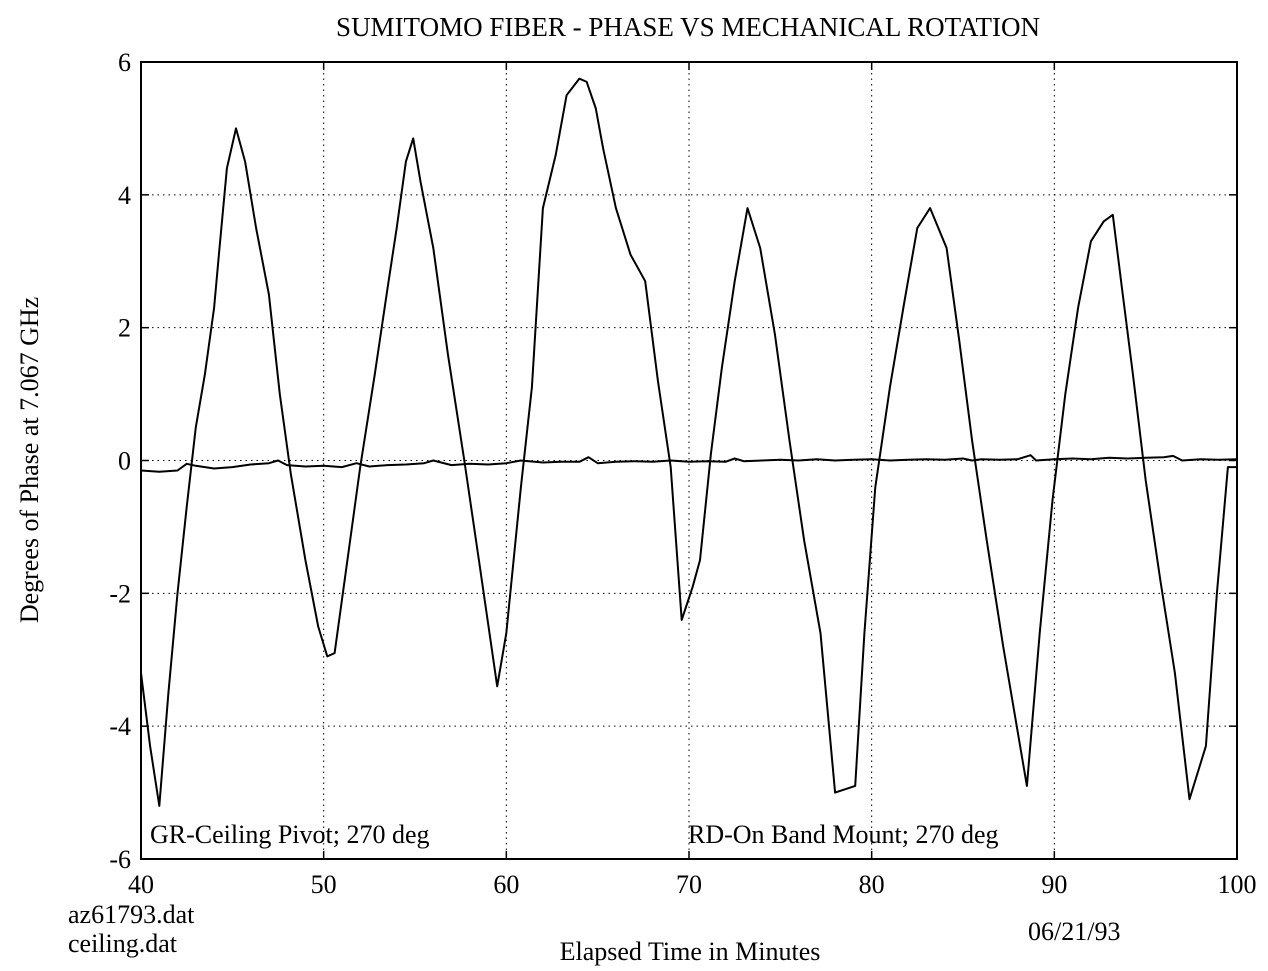 This screenshot has height=971, width=1268. Describe the element at coordinates (290, 834) in the screenshot. I see `annotation-ceiling-pivot: GR-Ceiling Pivot; 270 deg` at that location.